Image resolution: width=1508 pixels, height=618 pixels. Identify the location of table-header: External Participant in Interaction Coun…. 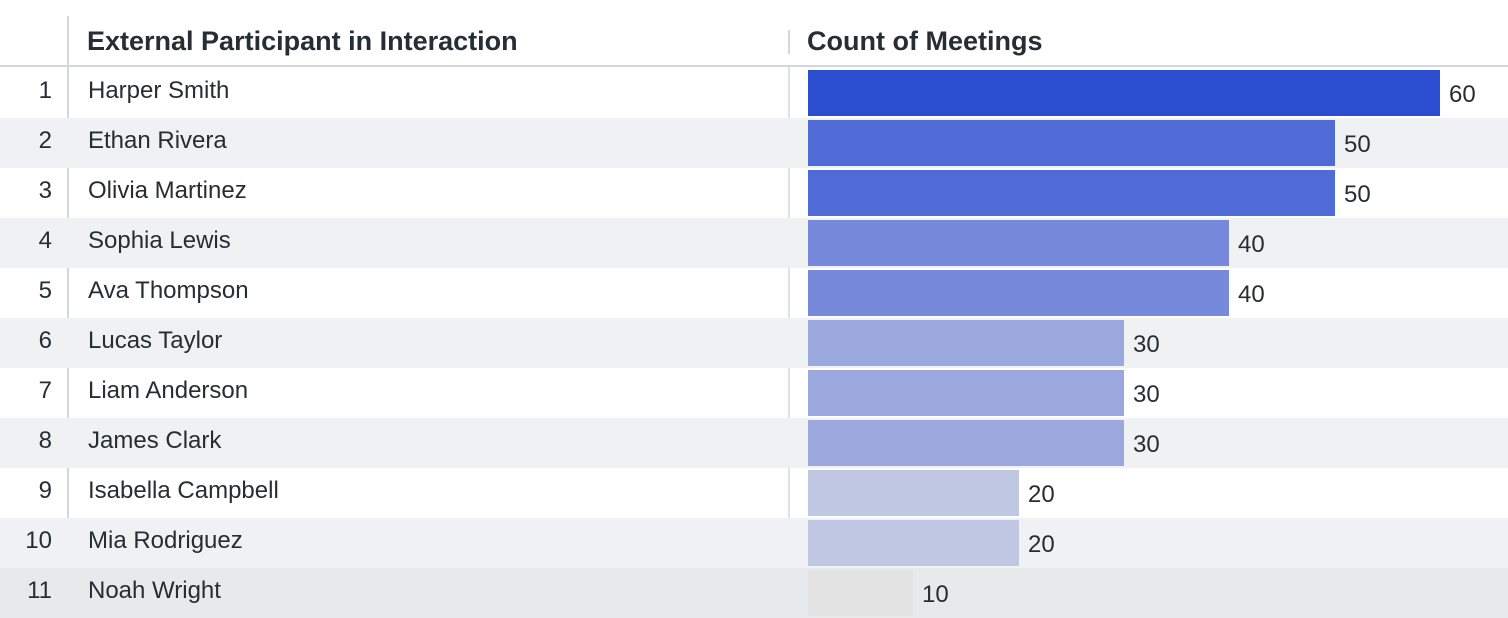
(754, 33).